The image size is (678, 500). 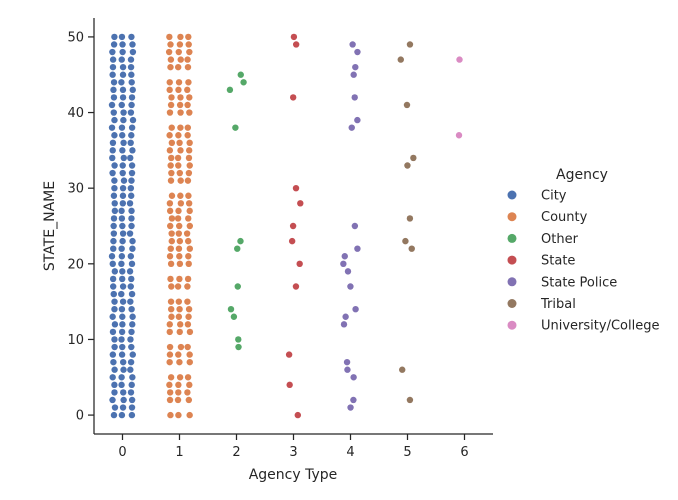 I want to click on y-tick-label: 20, so click(x=75, y=264).